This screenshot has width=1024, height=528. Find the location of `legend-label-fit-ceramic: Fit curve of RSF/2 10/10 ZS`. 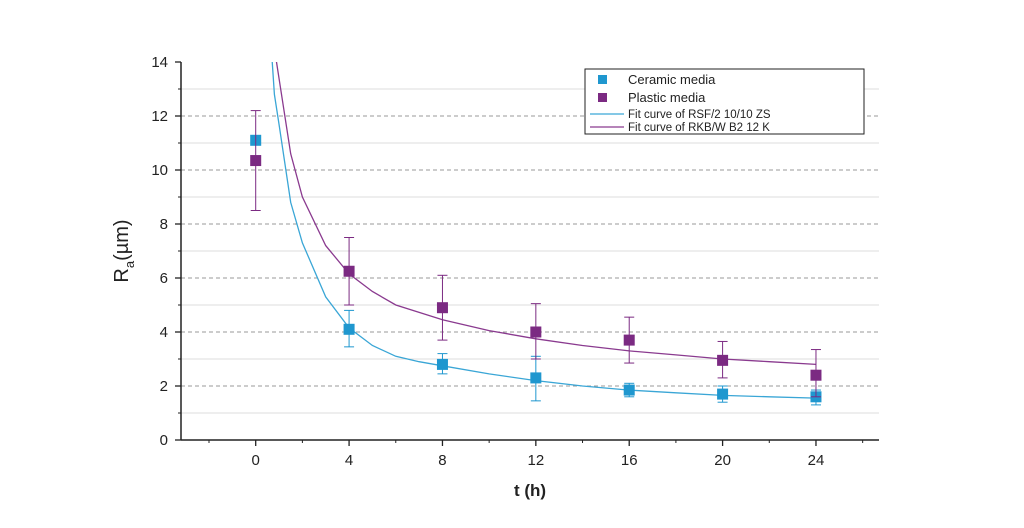

legend-label-fit-ceramic: Fit curve of RSF/2 10/10 ZS is located at coordinates (699, 115).